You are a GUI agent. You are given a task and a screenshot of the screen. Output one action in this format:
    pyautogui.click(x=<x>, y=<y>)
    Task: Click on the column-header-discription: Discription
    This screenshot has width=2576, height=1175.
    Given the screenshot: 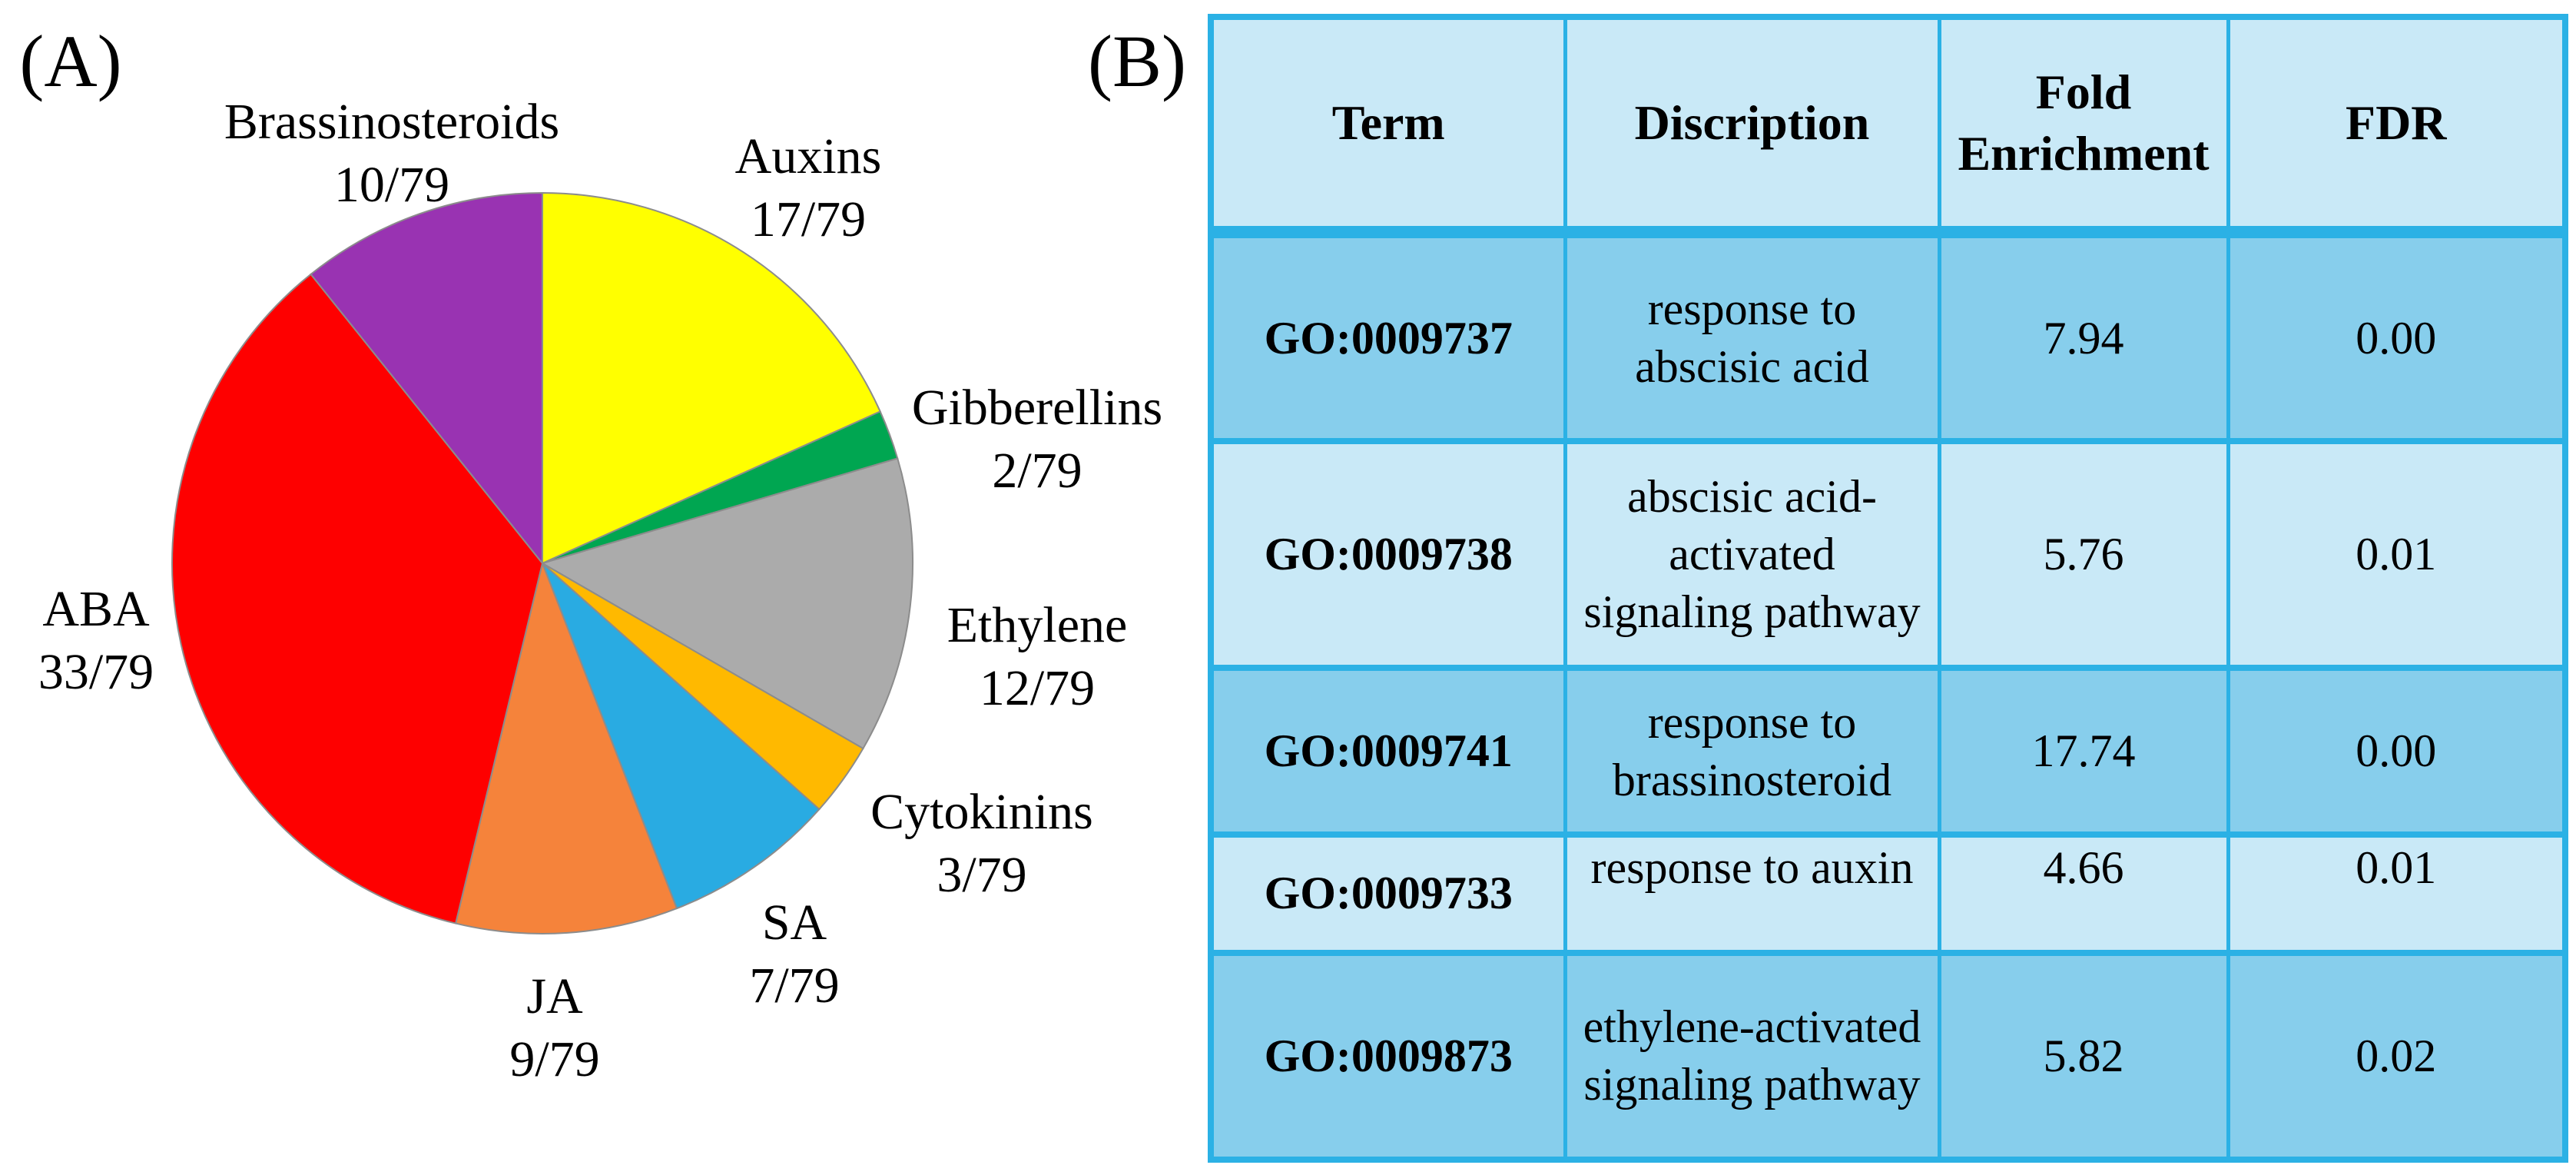 What is the action you would take?
    pyautogui.click(x=1752, y=126)
    